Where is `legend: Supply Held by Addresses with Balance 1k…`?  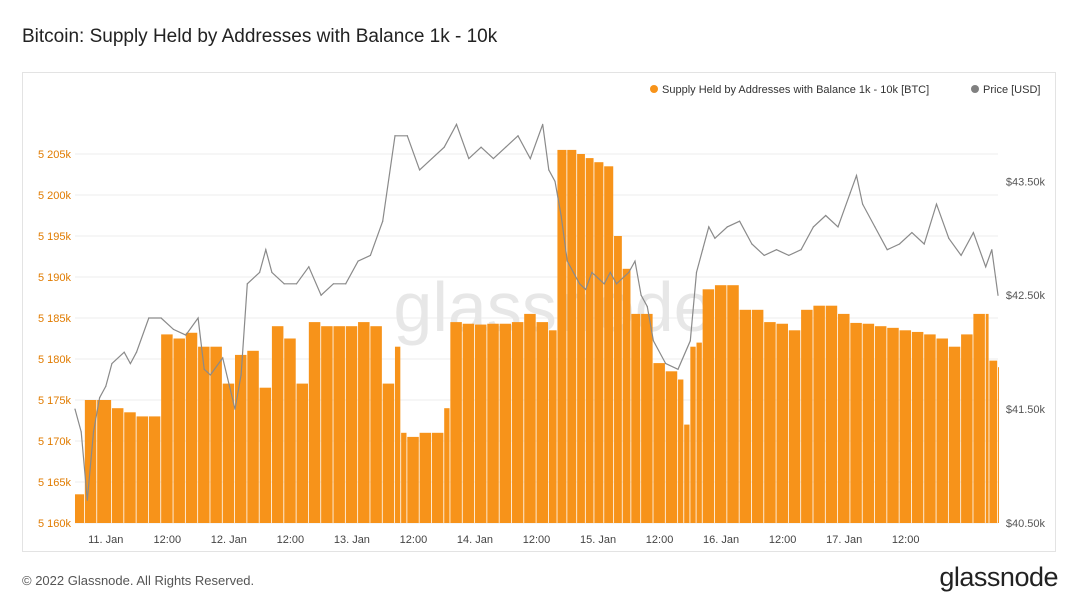 legend: Supply Held by Addresses with Balance 1k… is located at coordinates (845, 90).